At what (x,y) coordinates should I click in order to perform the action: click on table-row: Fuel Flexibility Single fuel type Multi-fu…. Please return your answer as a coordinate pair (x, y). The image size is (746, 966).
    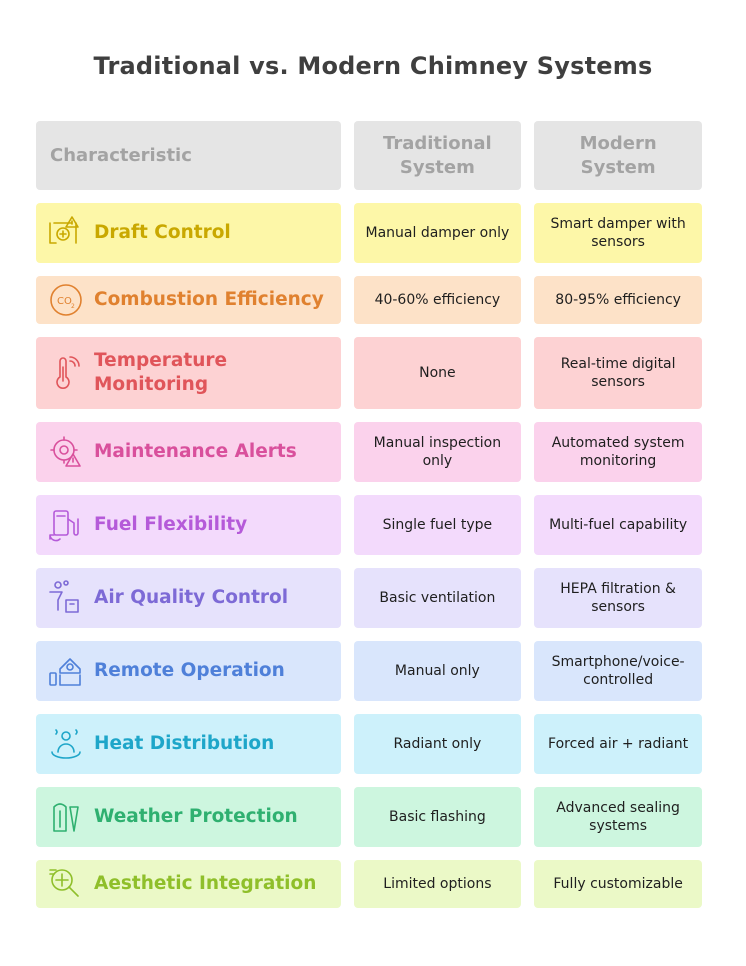
    Looking at the image, I should click on (369, 525).